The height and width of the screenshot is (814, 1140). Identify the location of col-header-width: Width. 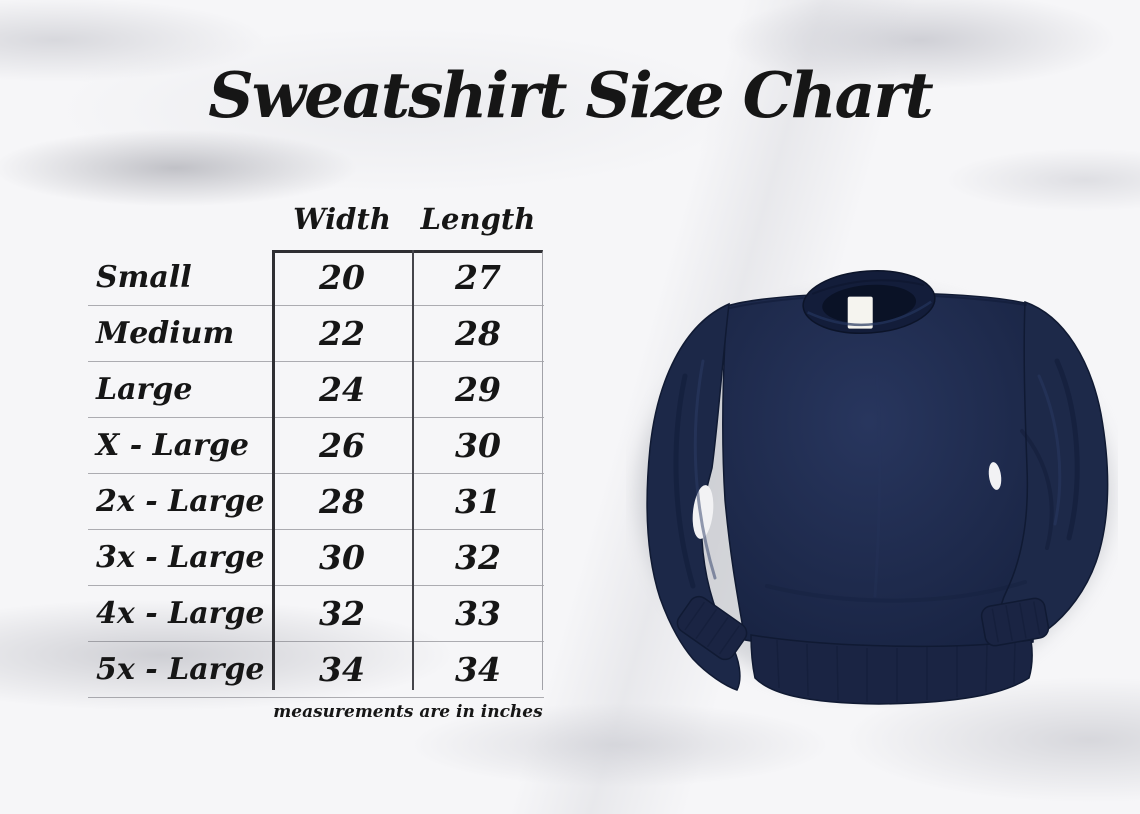
(342, 219).